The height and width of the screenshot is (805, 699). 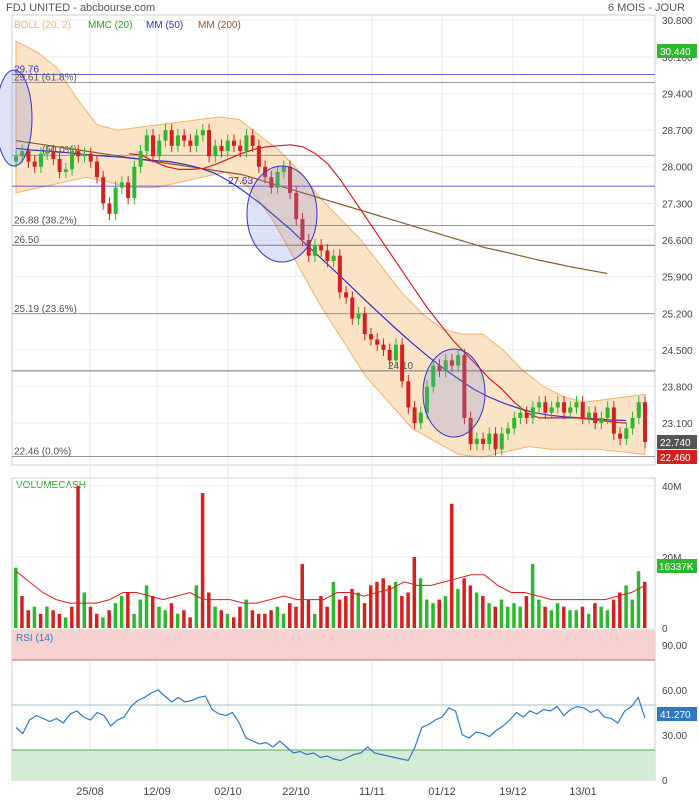 I want to click on x-tick-label: 11/11, so click(x=372, y=792).